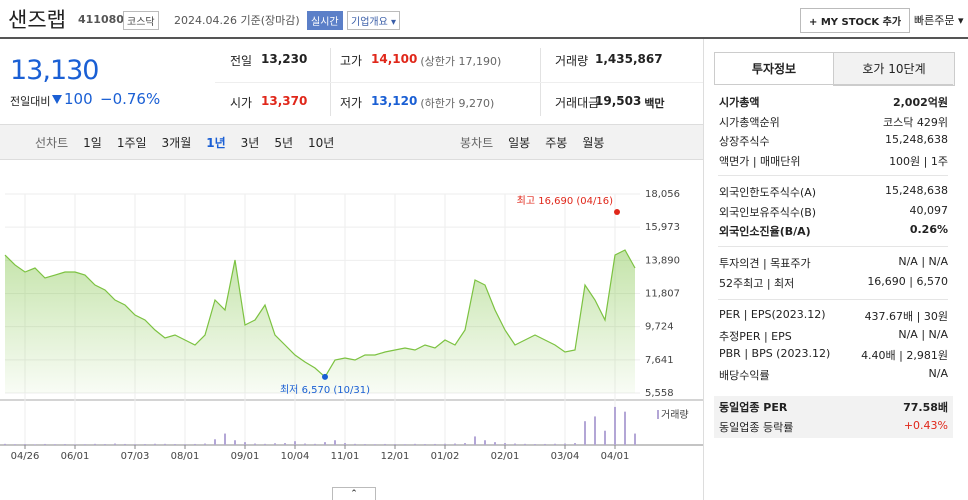 This screenshot has width=968, height=500. Describe the element at coordinates (351, 142) in the screenshot. I see `tab-bar` at that location.